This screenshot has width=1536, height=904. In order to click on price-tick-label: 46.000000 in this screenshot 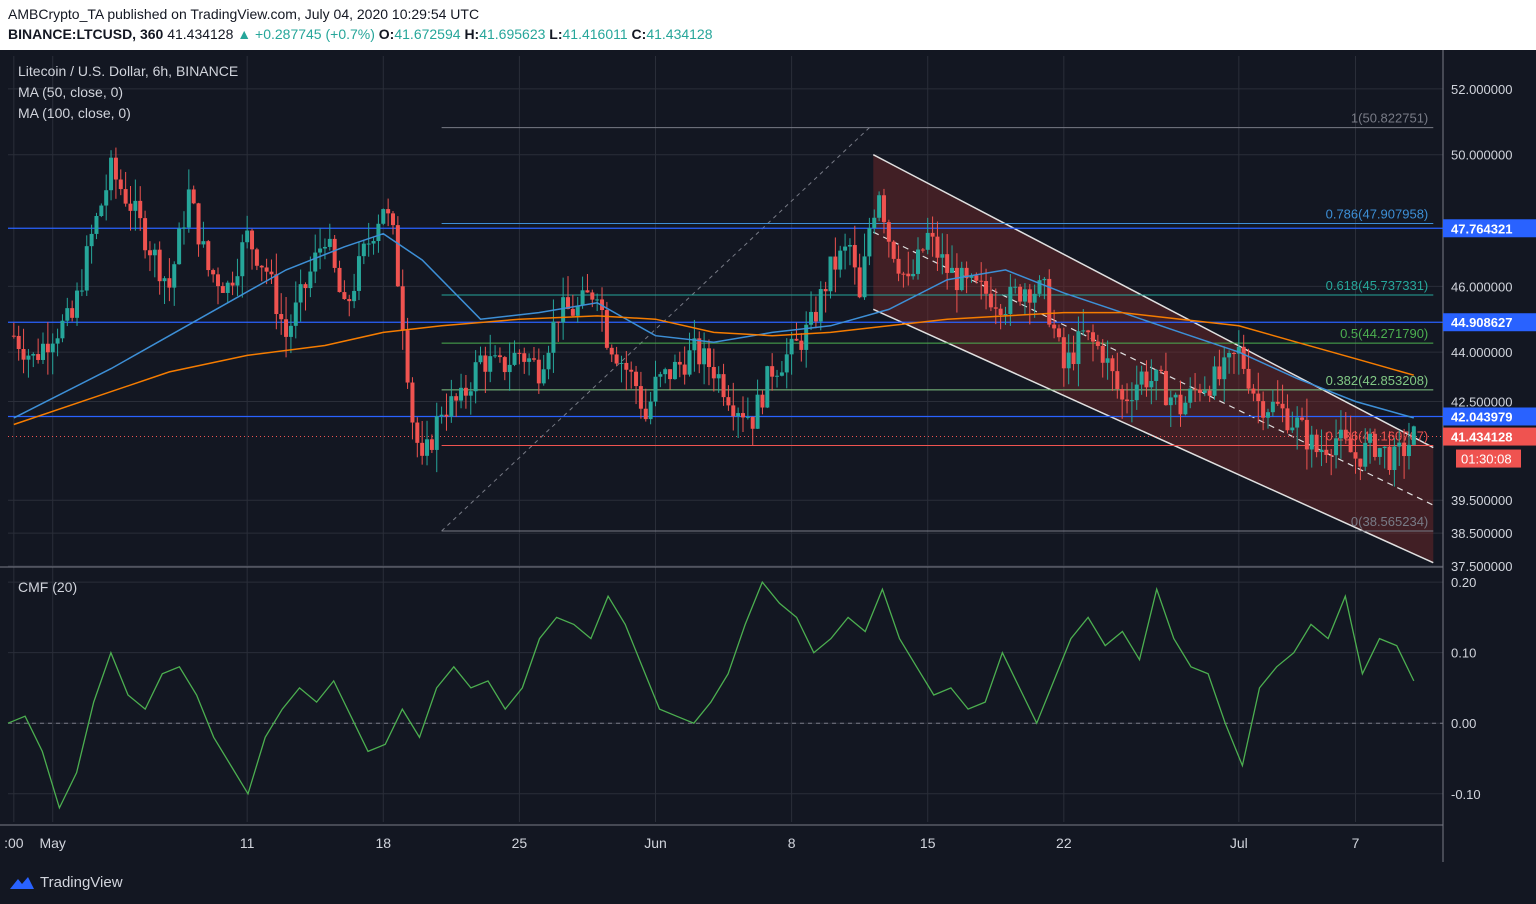, I will do `click(1481, 286)`.